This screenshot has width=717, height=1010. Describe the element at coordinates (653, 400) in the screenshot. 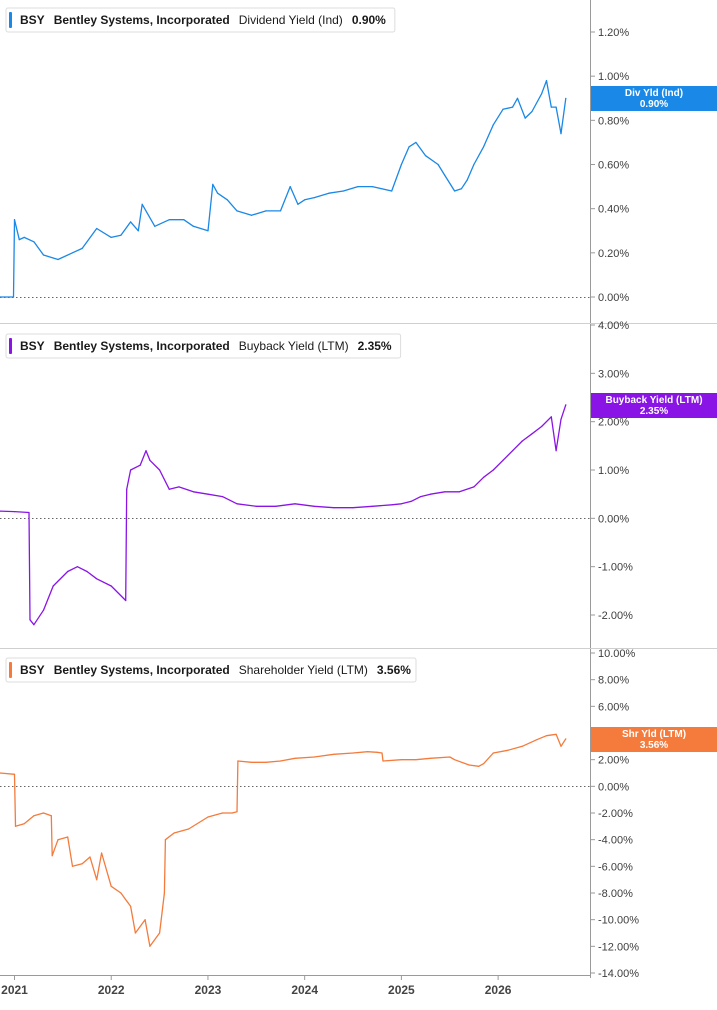

I see `current-value-tag-label: Buyback Yield (LTM)` at that location.